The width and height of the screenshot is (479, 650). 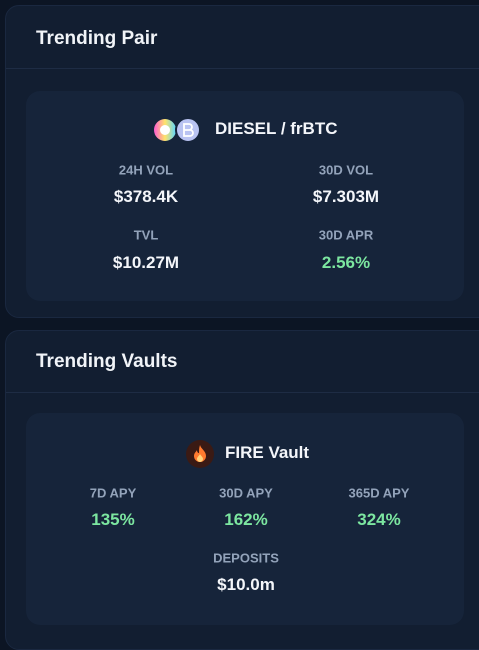 I want to click on stat-value: 162%, so click(x=246, y=519).